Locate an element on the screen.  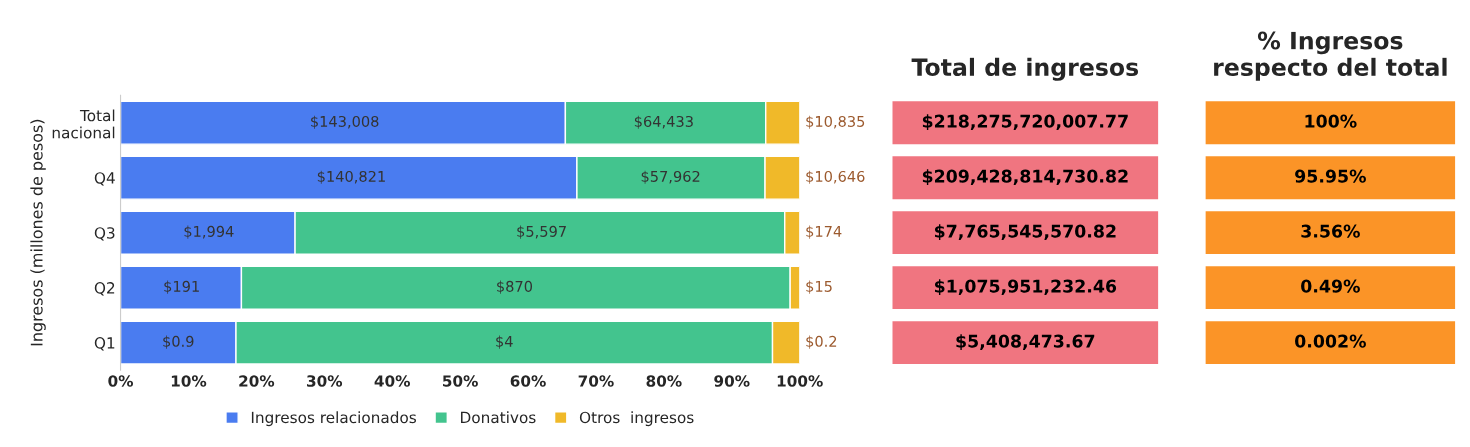
x-tick-label: 0% is located at coordinates (121, 381).